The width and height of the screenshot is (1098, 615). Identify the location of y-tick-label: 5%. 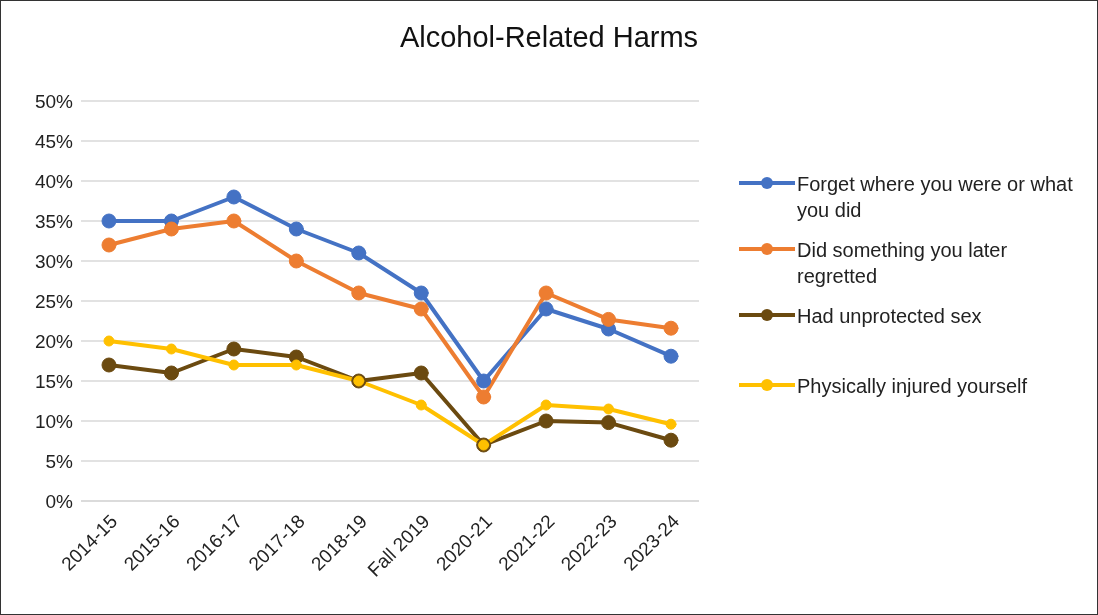
(59, 461).